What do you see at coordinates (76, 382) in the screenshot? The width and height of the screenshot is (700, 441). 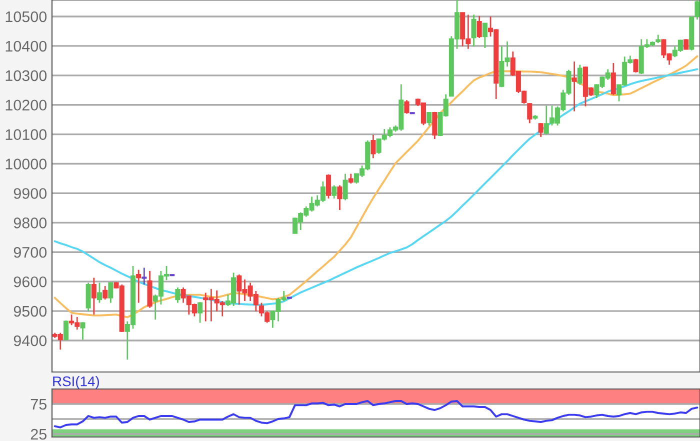 I see `chart-title: RSI(14)` at bounding box center [76, 382].